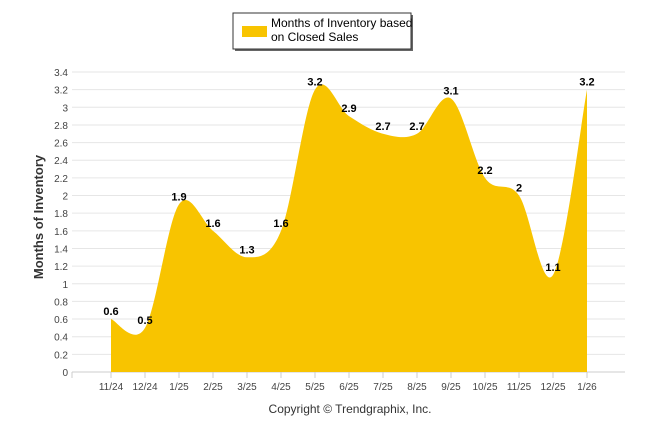 The width and height of the screenshot is (646, 434). I want to click on y-tick-label: 1.8, so click(61, 214).